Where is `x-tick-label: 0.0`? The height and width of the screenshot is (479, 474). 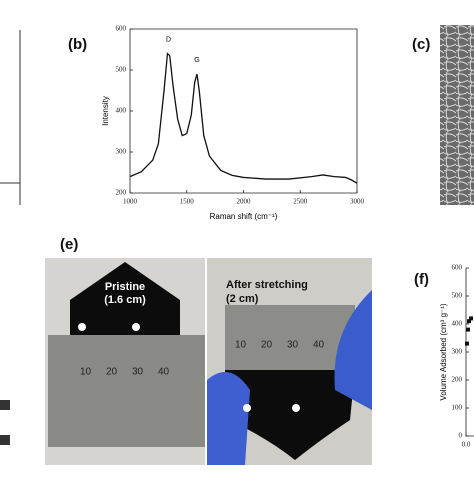
x-tick-label: 0.0 is located at coordinates (466, 445).